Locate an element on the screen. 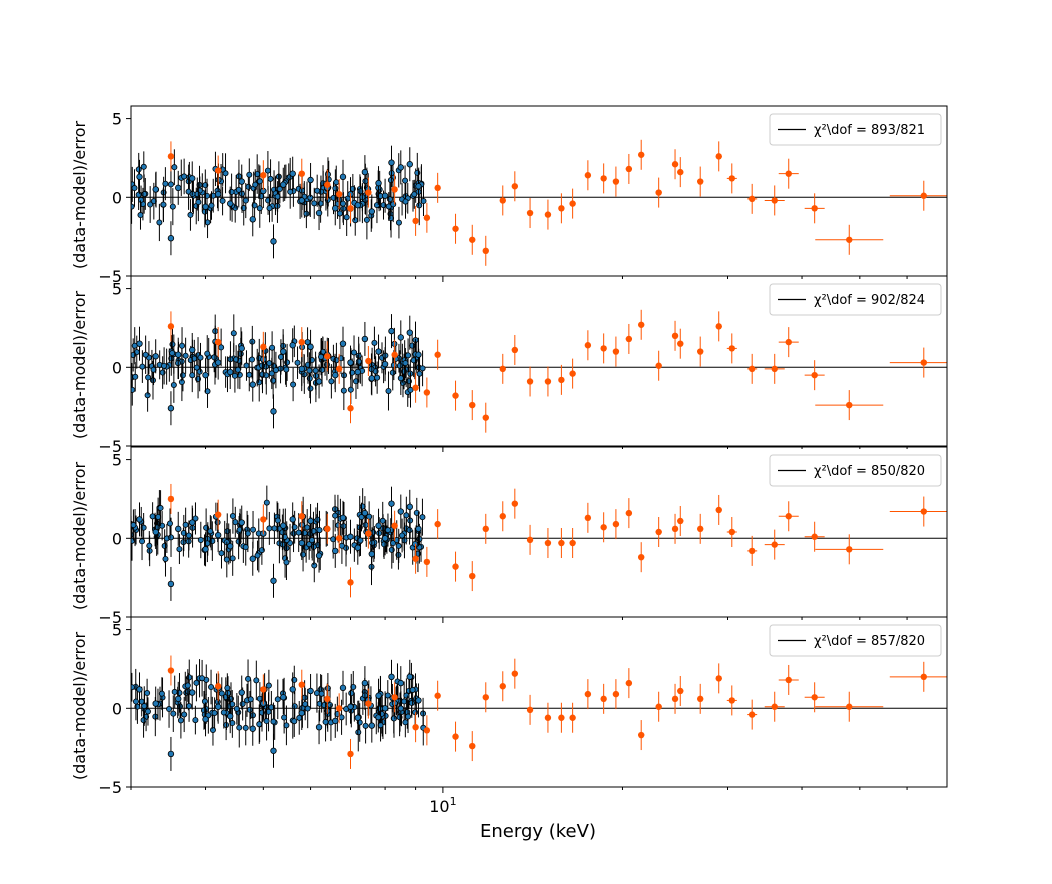  legend-box is located at coordinates (855, 470).